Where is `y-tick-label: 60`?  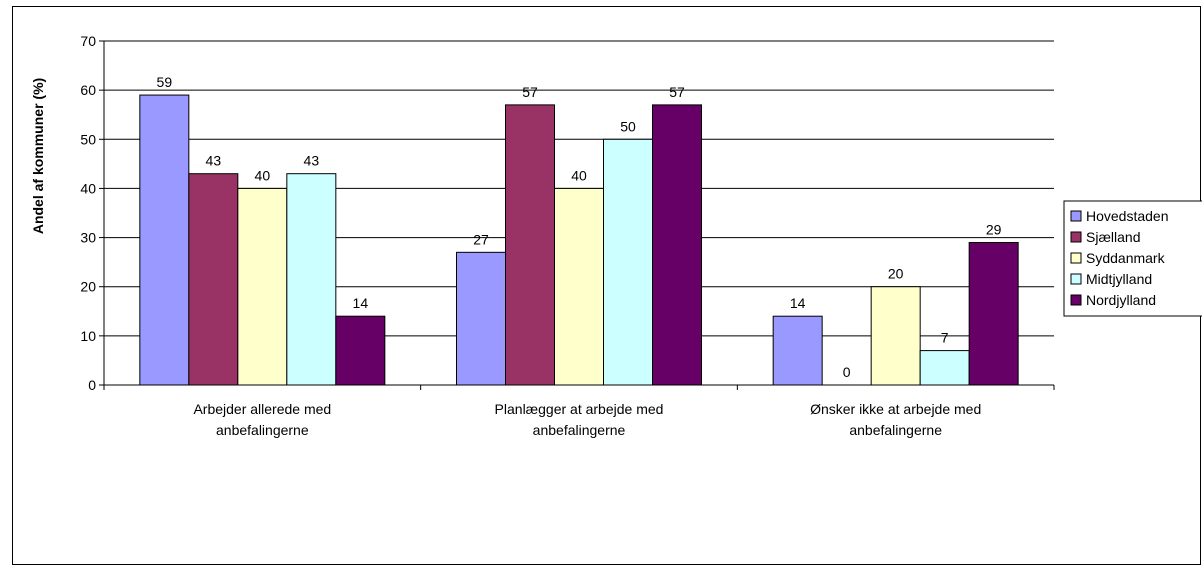 y-tick-label: 60 is located at coordinates (88, 90).